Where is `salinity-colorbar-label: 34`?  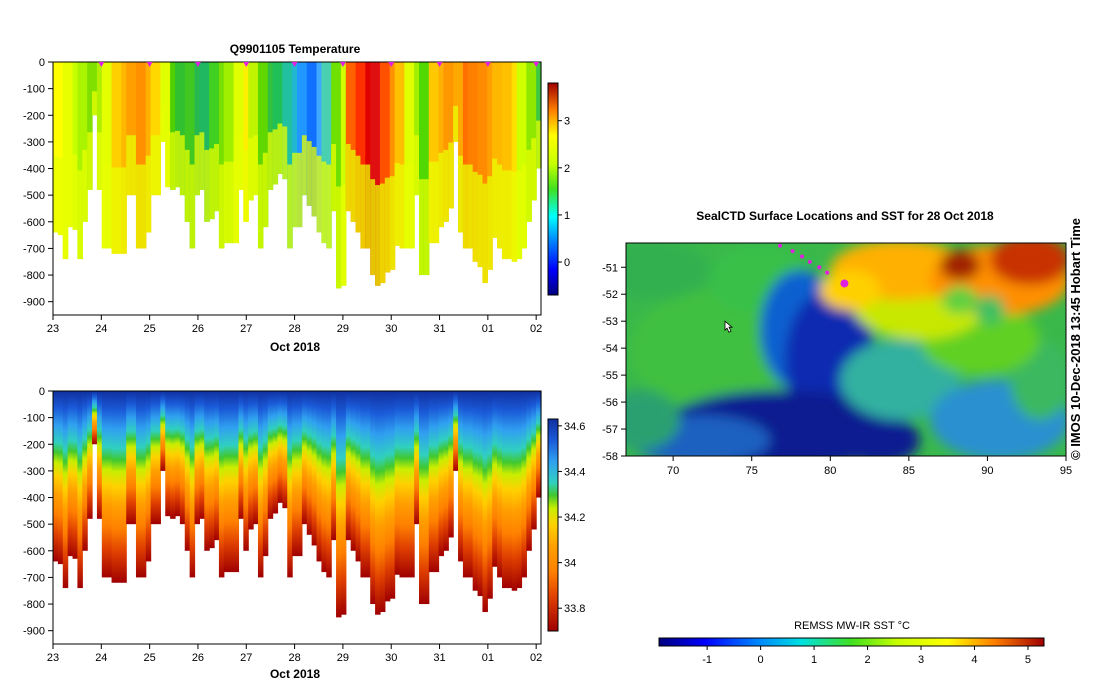 salinity-colorbar-label: 34 is located at coordinates (570, 564).